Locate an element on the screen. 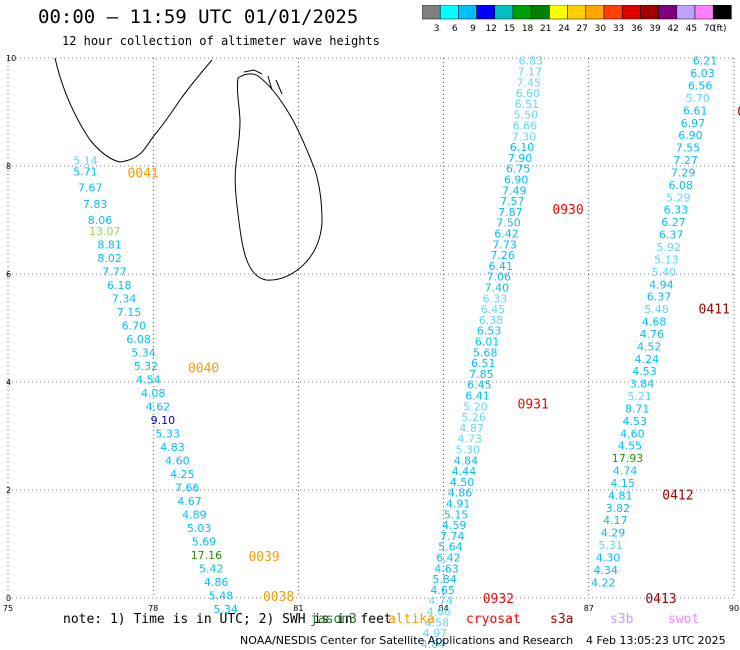 The height and width of the screenshot is (650, 740). wave-height-value: 6.03 is located at coordinates (702, 73).